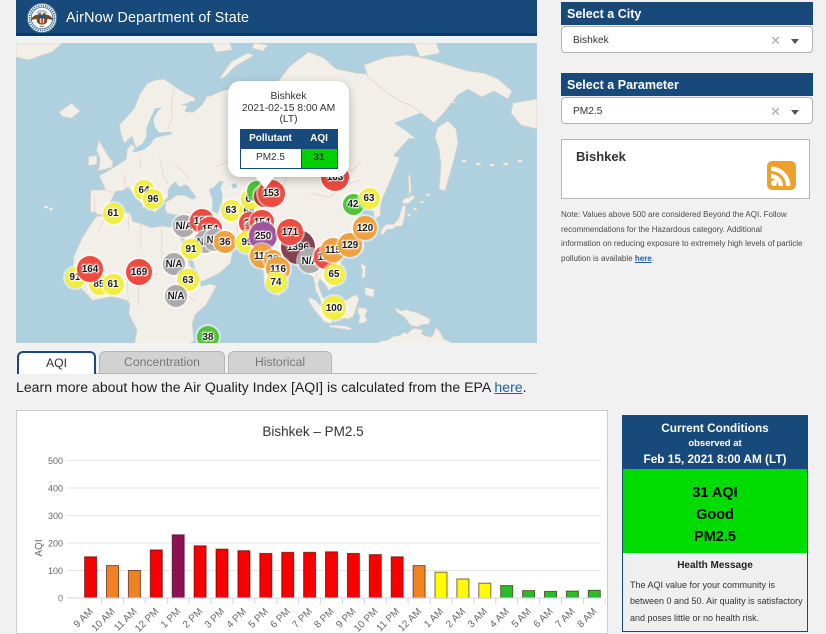 The width and height of the screenshot is (826, 634). I want to click on svg-text: 300, so click(55, 516).